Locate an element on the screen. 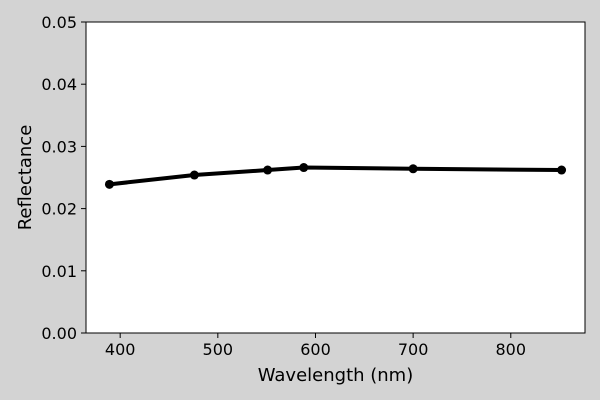  x-tick-label: 700 is located at coordinates (413, 349).